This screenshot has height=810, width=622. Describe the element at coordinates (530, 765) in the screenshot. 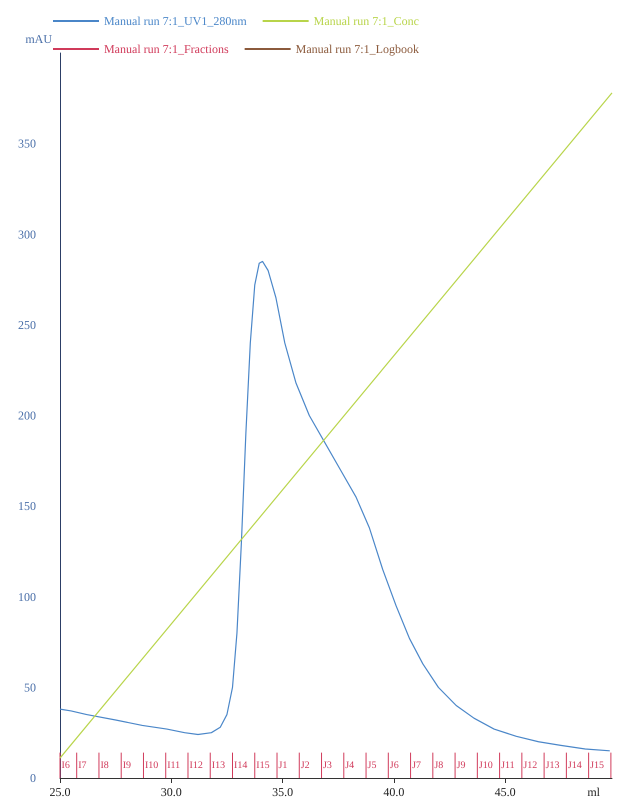

I see `data-label: J12` at that location.